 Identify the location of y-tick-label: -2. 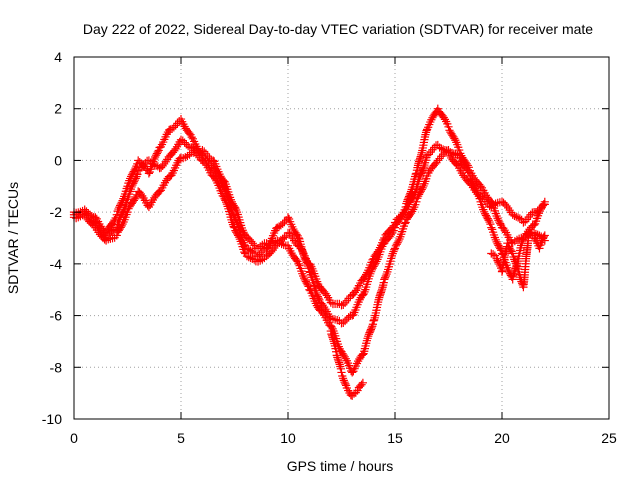
(56, 212).